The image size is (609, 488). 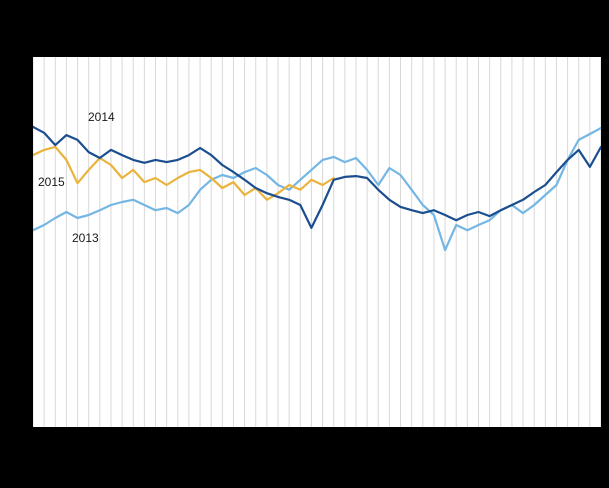 I want to click on series-label-2015: 2015, so click(x=51, y=182).